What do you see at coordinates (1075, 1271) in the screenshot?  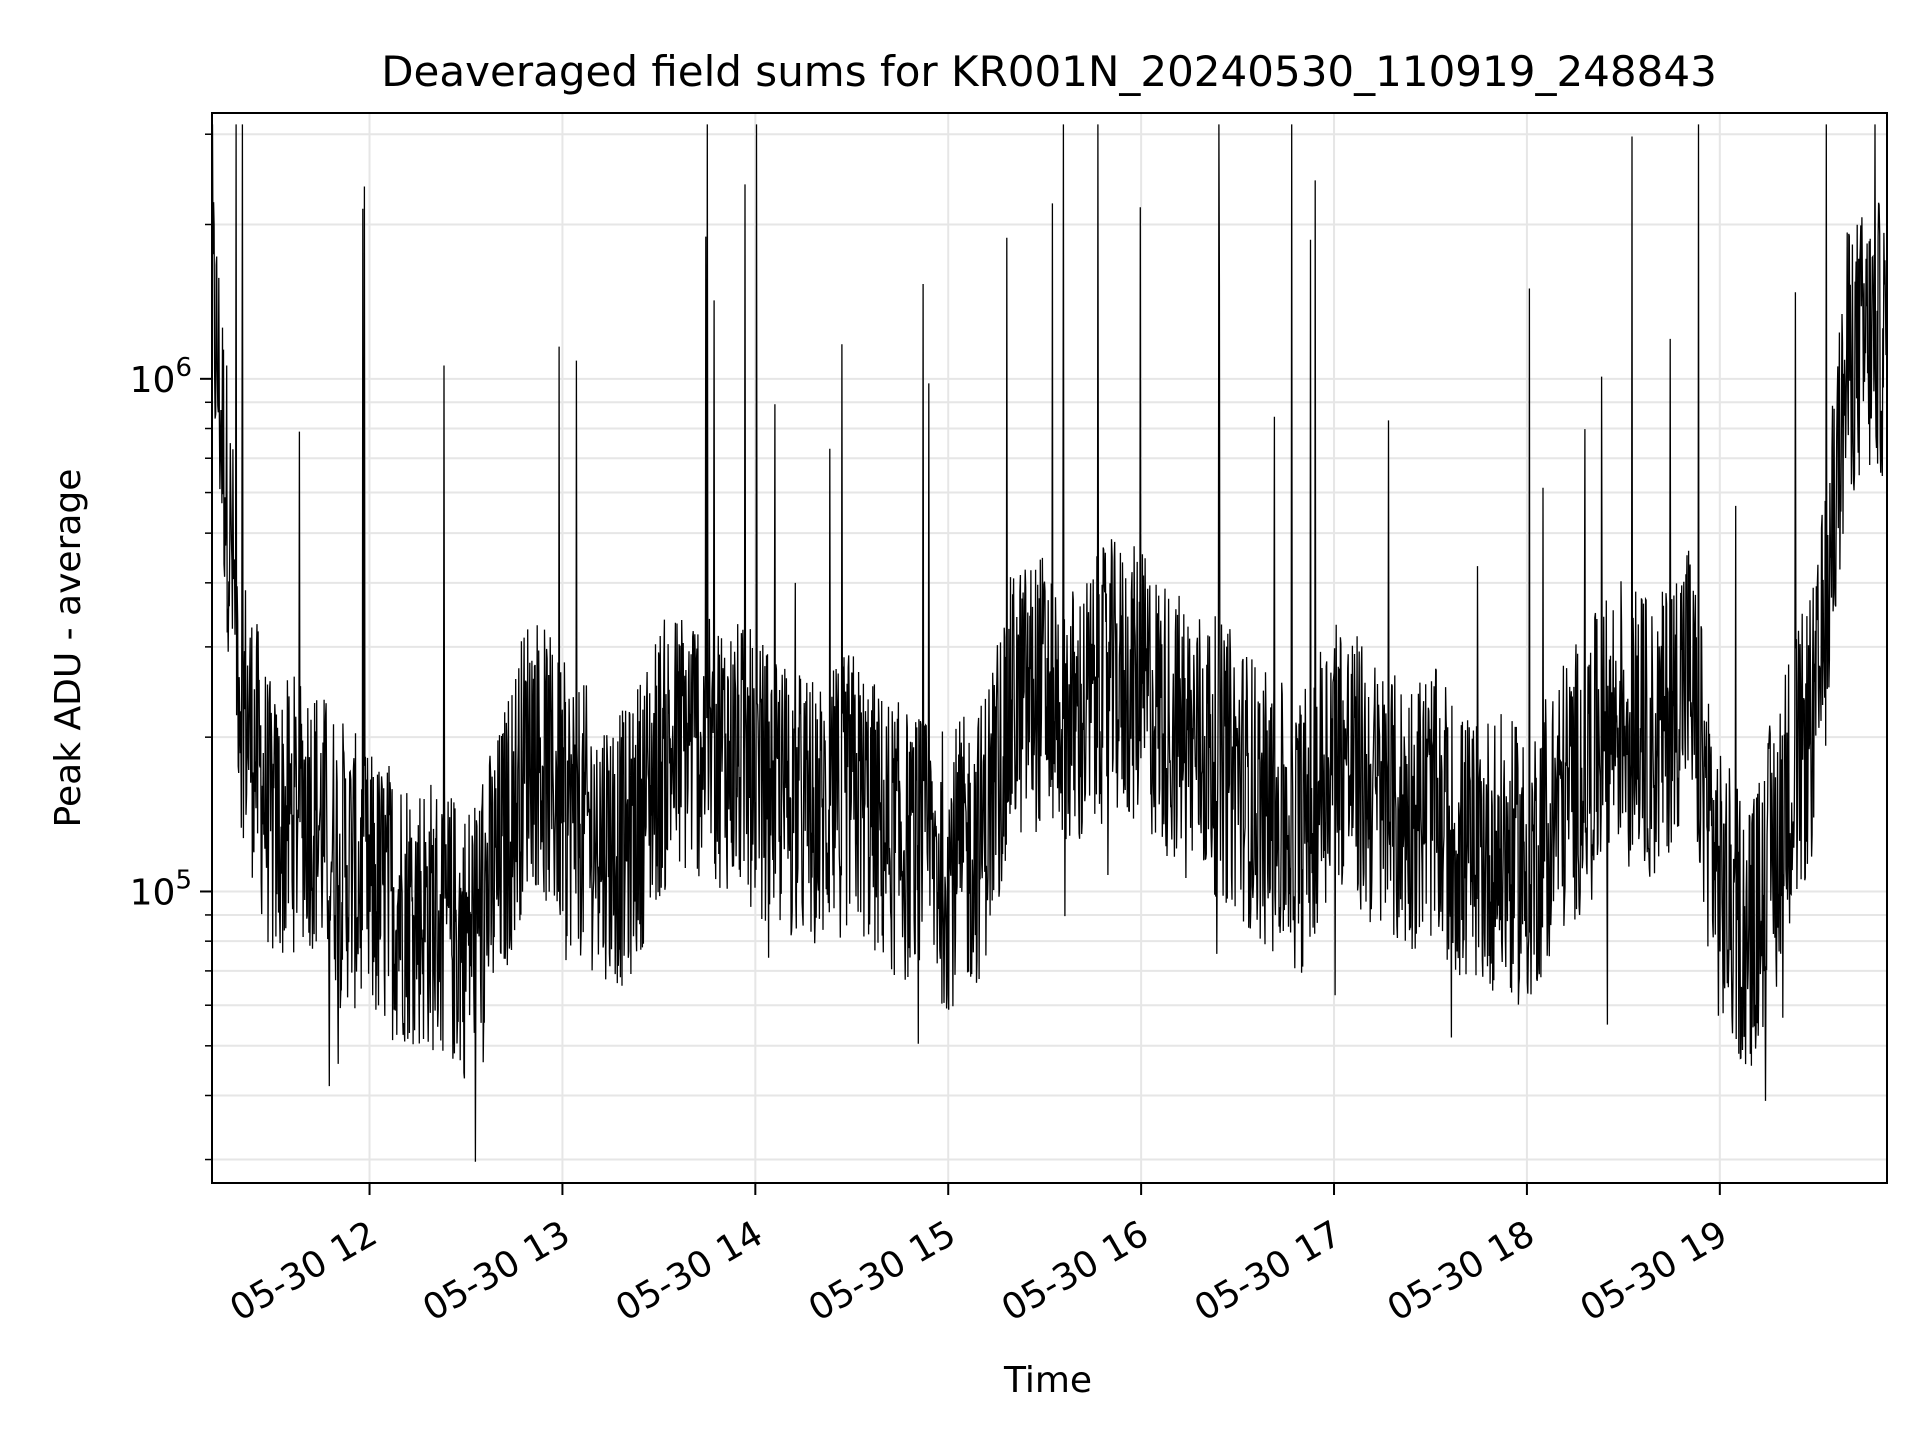 I see `x-tick-label: 05-30 16` at bounding box center [1075, 1271].